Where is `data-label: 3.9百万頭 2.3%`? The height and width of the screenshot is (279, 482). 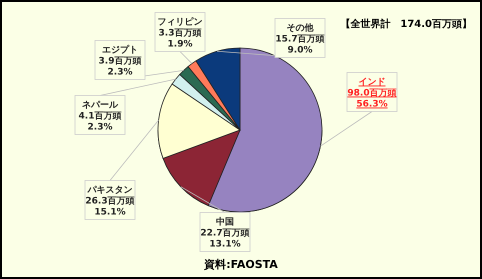
data-label: 3.9百万頭 2.3% is located at coordinates (120, 67).